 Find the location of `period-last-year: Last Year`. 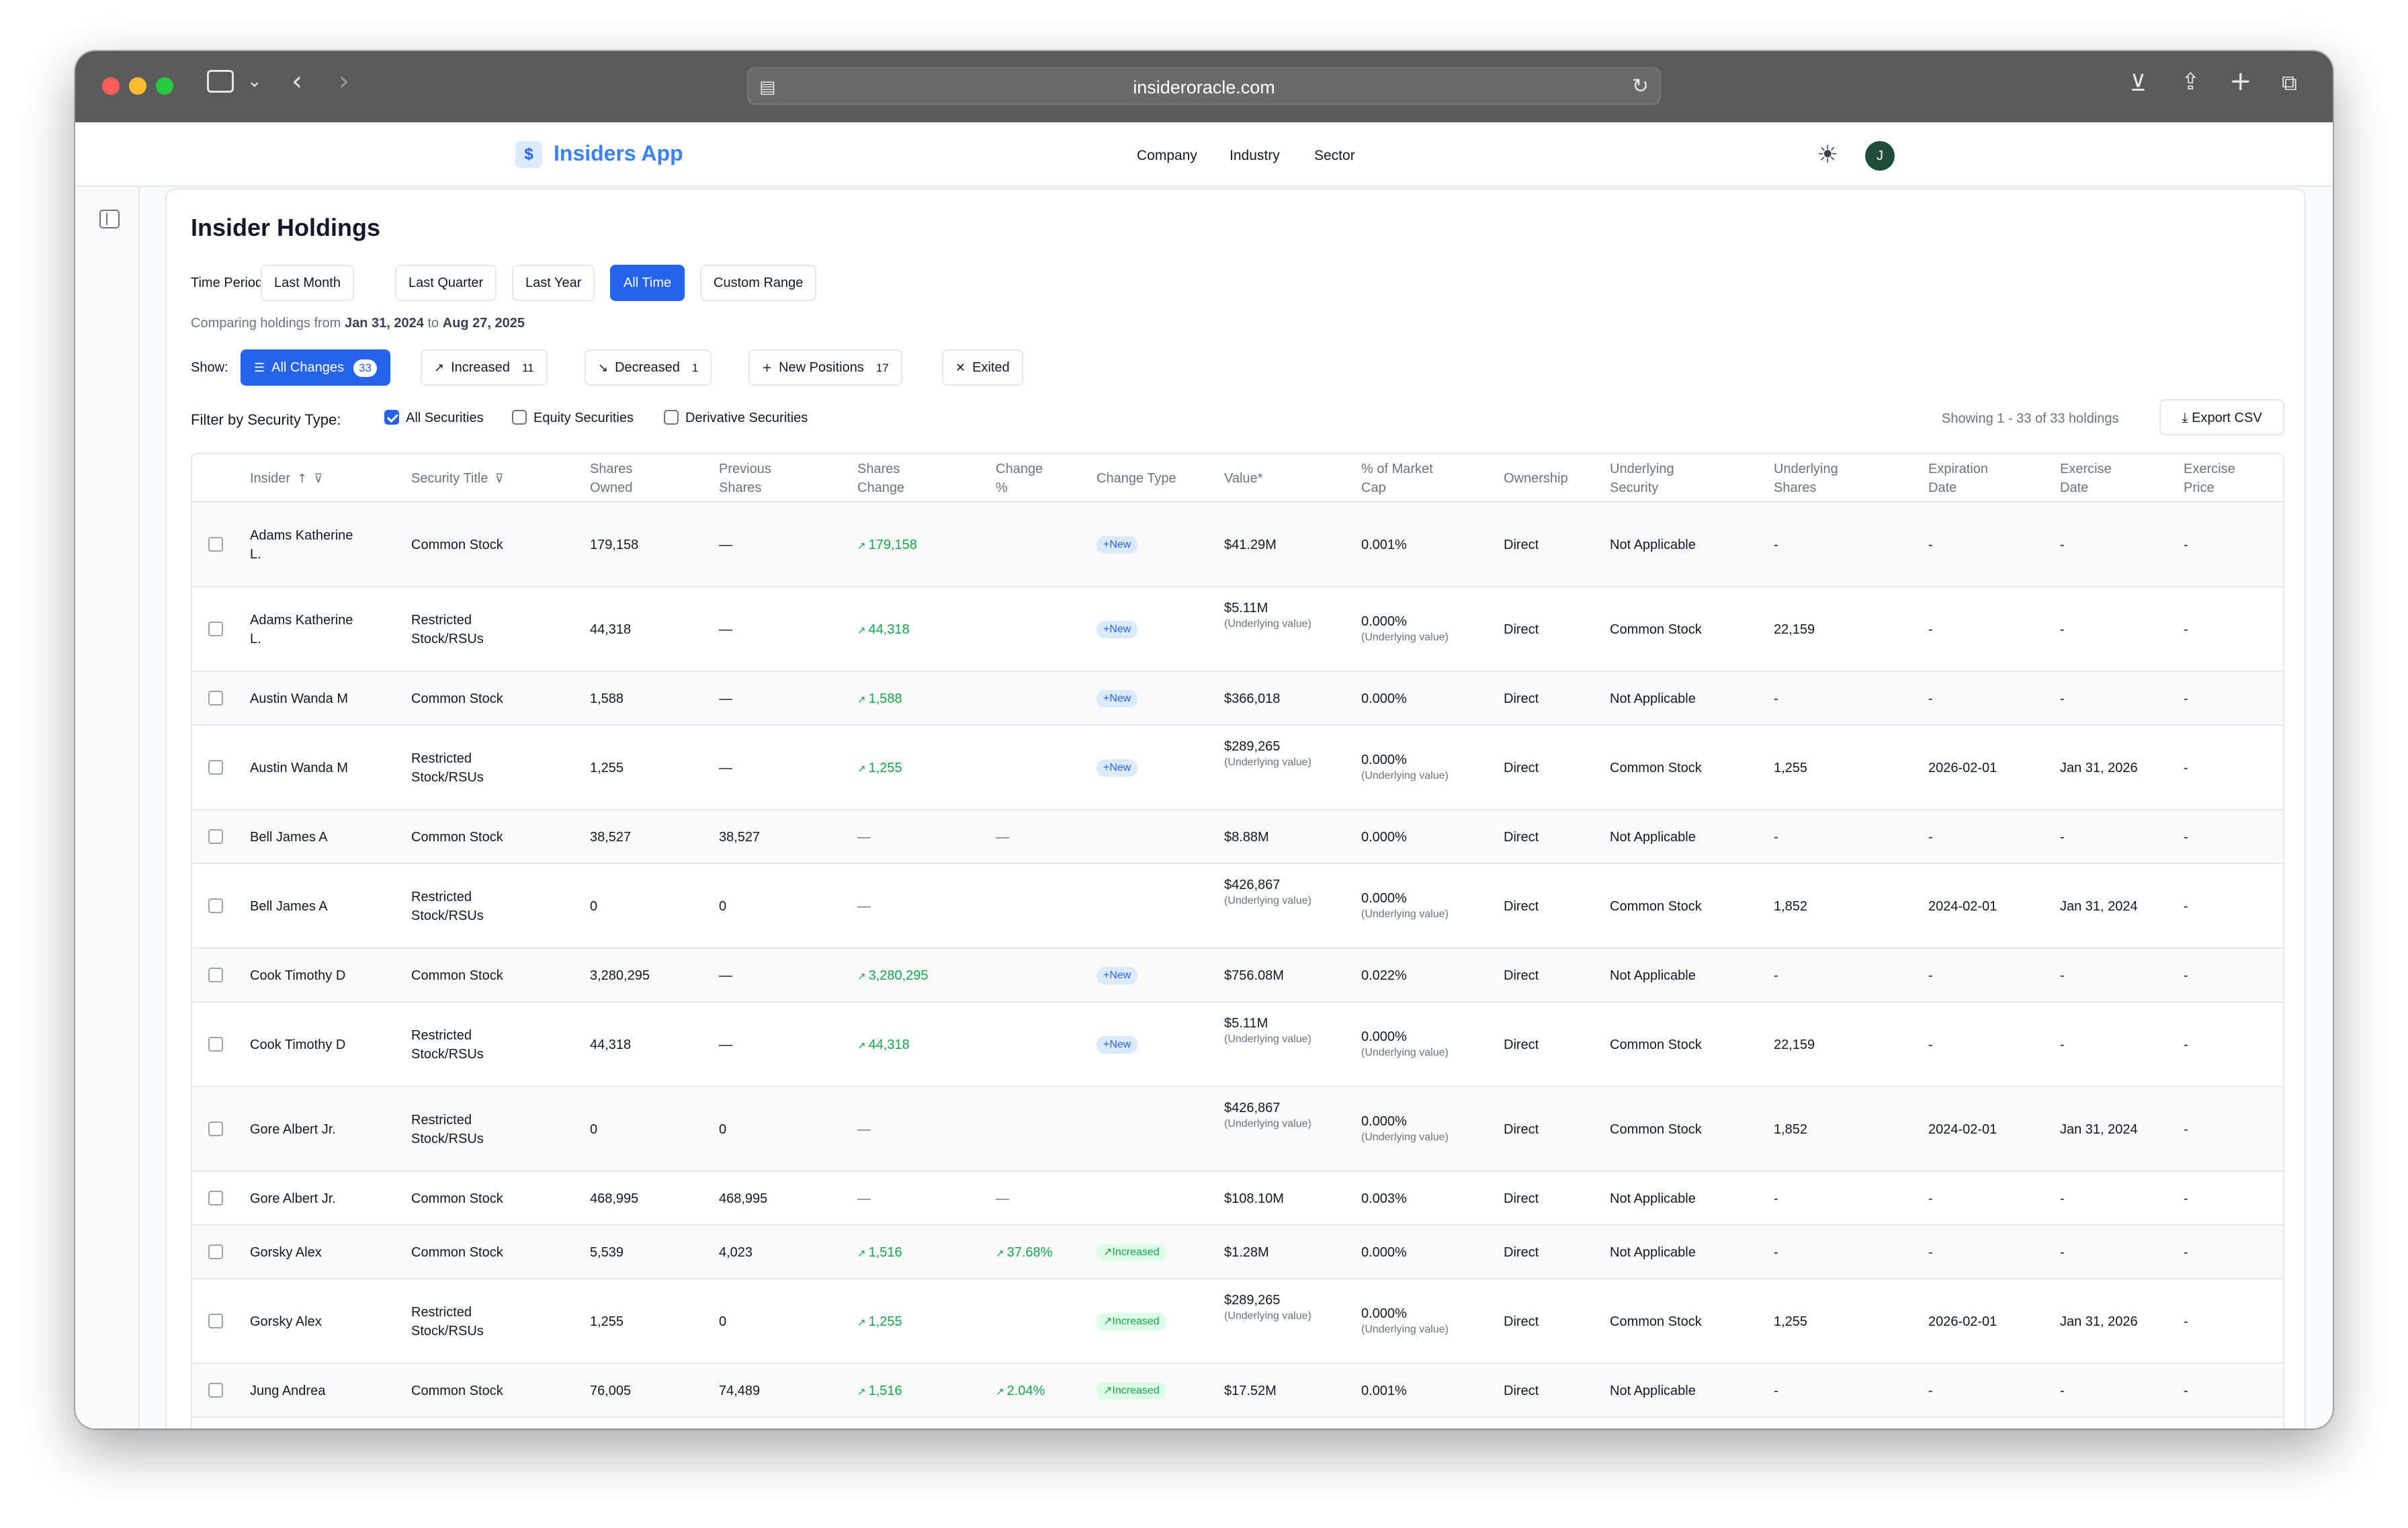

period-last-year: Last Year is located at coordinates (553, 283).